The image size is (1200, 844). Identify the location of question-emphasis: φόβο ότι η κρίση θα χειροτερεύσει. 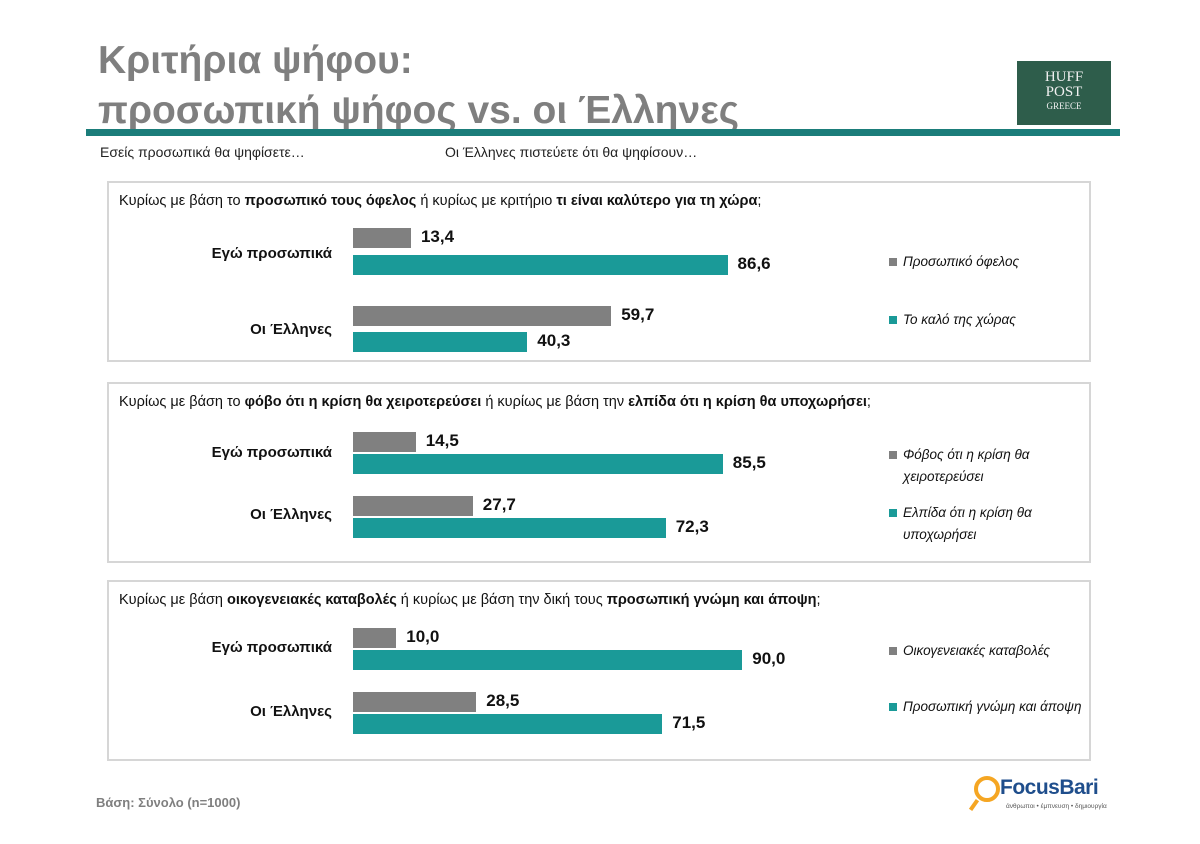
(363, 402).